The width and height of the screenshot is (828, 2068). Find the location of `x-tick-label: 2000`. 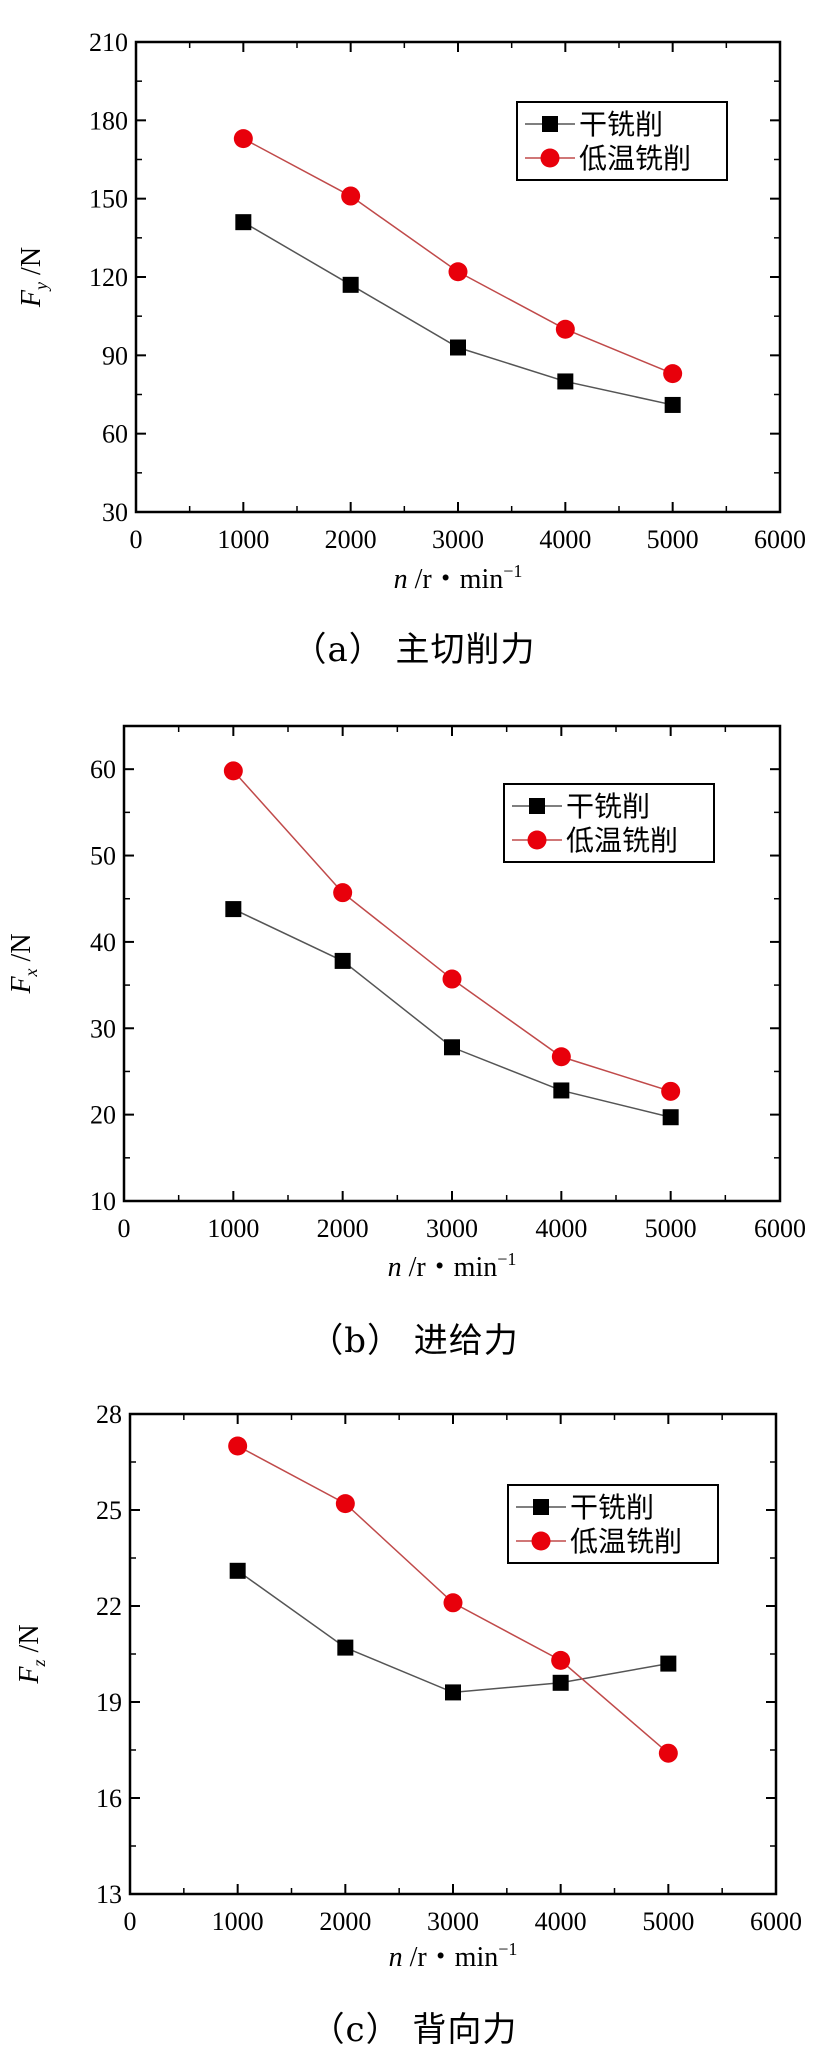

x-tick-label: 2000 is located at coordinates (345, 1921).